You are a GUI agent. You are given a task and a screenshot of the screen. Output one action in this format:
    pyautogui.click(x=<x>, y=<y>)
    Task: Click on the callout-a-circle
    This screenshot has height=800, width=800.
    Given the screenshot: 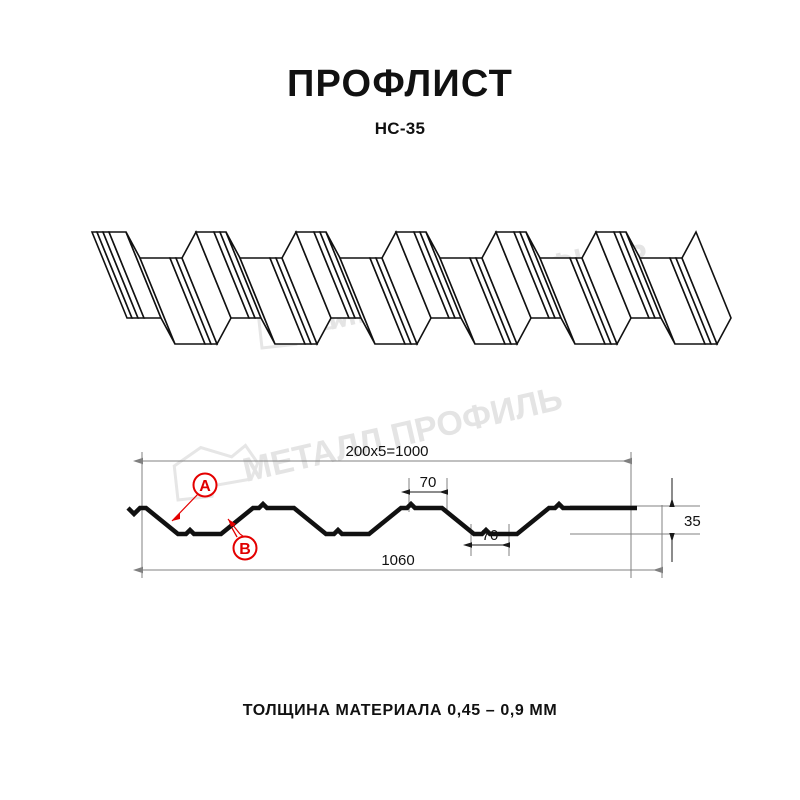 What is the action you would take?
    pyautogui.click(x=205, y=485)
    